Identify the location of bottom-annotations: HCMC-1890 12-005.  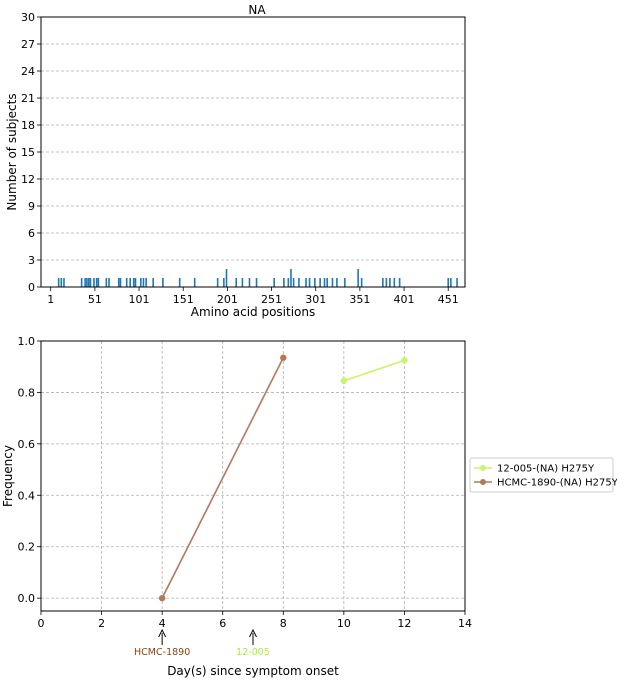
(202, 643).